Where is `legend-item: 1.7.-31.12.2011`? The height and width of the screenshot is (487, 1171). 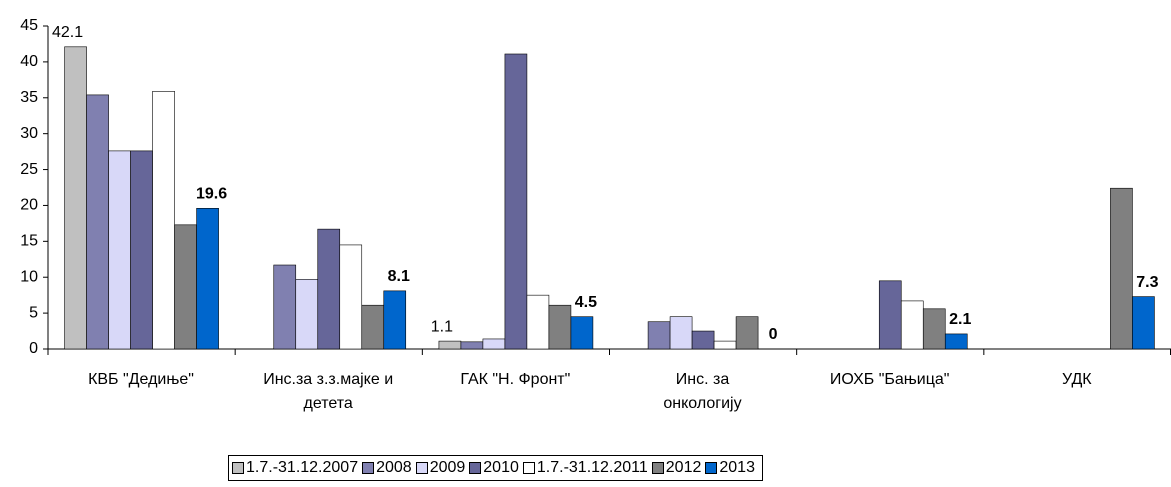 legend-item: 1.7.-31.12.2011 is located at coordinates (585, 468).